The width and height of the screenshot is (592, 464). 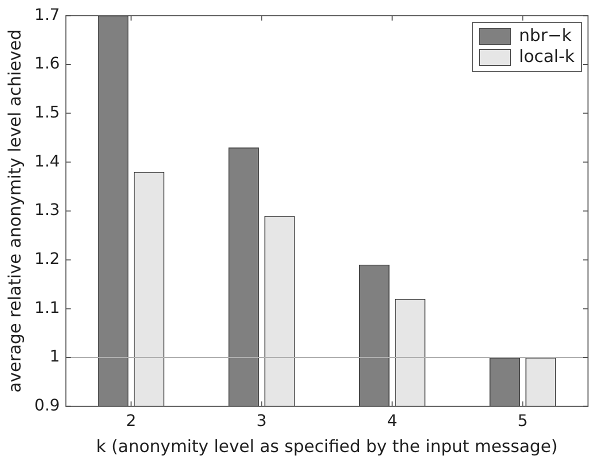 What do you see at coordinates (47, 405) in the screenshot?
I see `y-tick-label: 0.9` at bounding box center [47, 405].